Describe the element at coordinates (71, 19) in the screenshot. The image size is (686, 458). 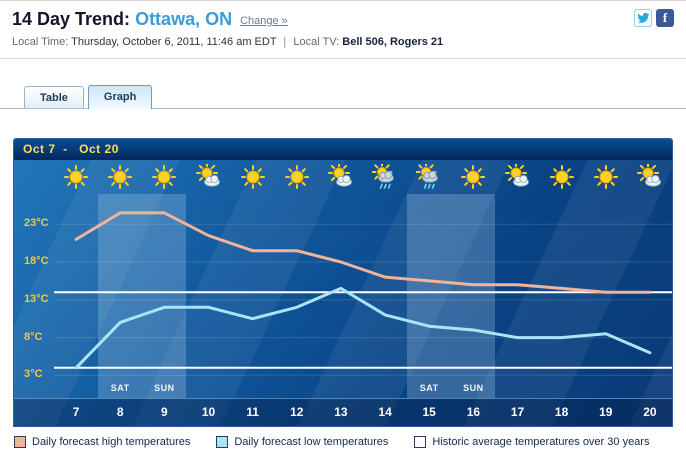
I see `title-prefix: 14 Day Trend:` at that location.